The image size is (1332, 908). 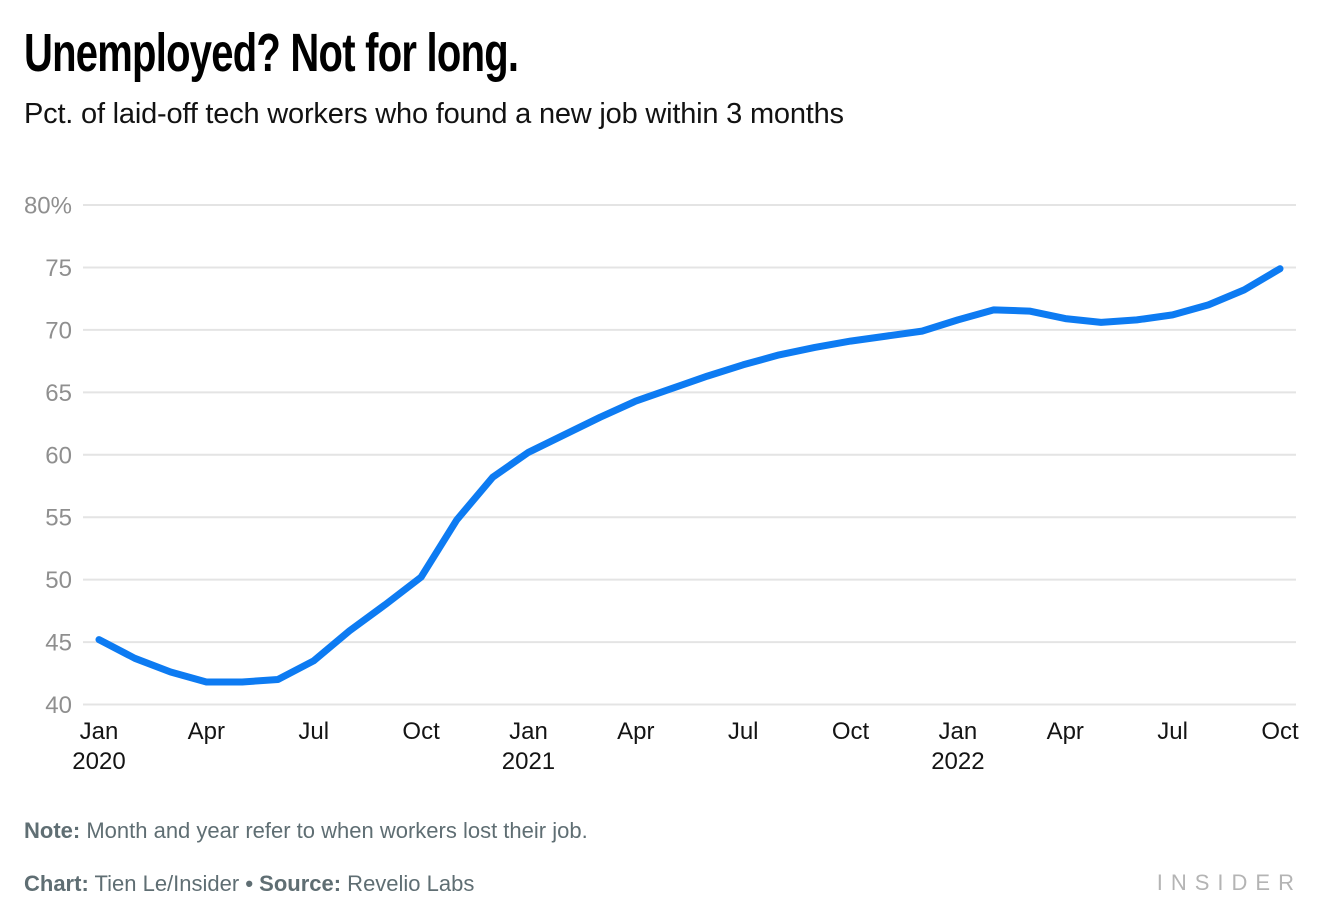 I want to click on y-tick-label: 60, so click(x=58, y=455).